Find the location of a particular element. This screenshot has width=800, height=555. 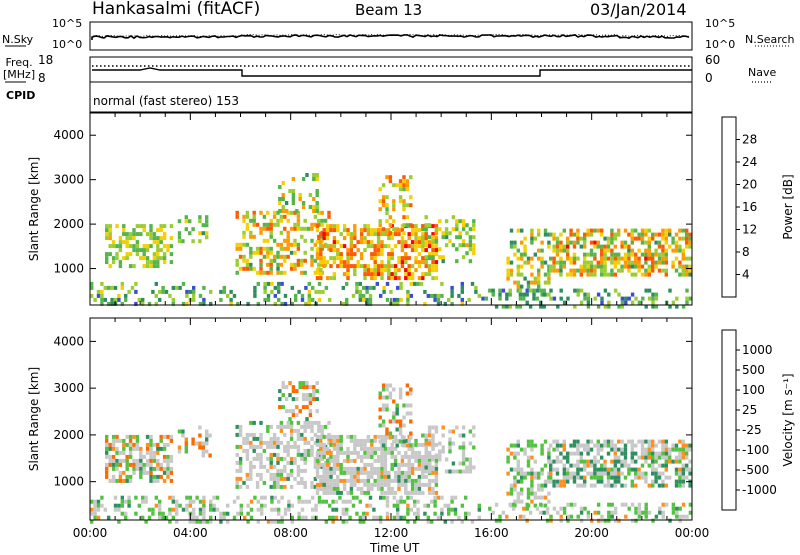

nsearch-label: N.Search is located at coordinates (770, 39).